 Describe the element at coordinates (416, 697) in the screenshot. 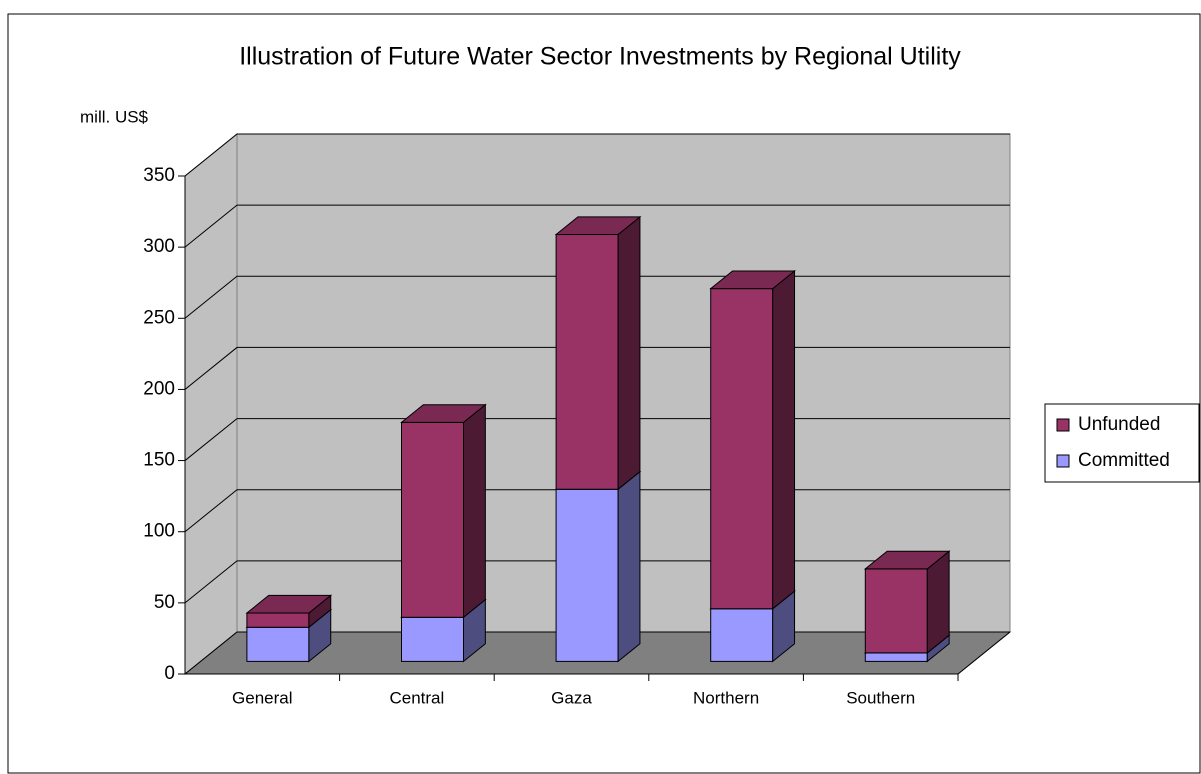

I see `x-tick-label: Central` at that location.